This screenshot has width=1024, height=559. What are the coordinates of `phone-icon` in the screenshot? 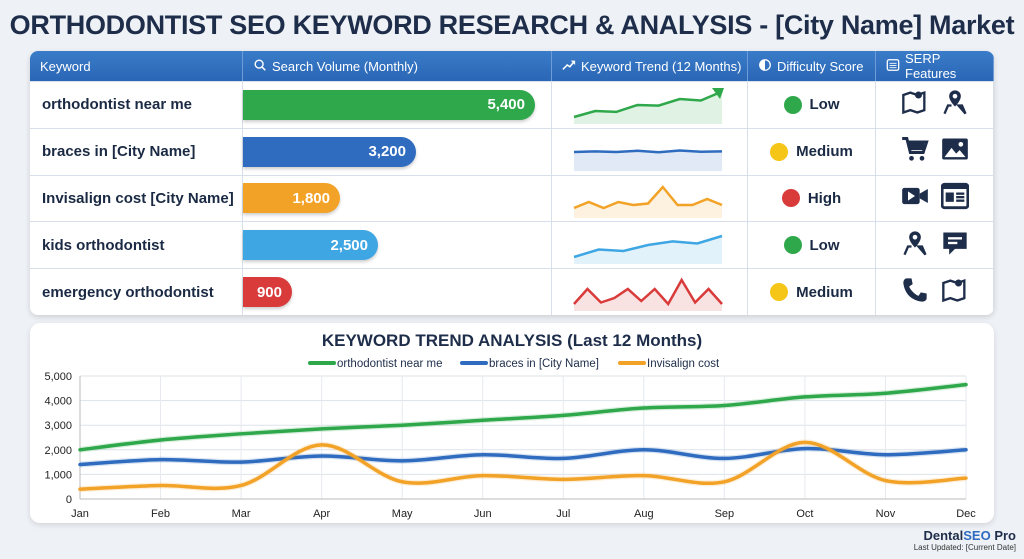 It's located at (915, 292).